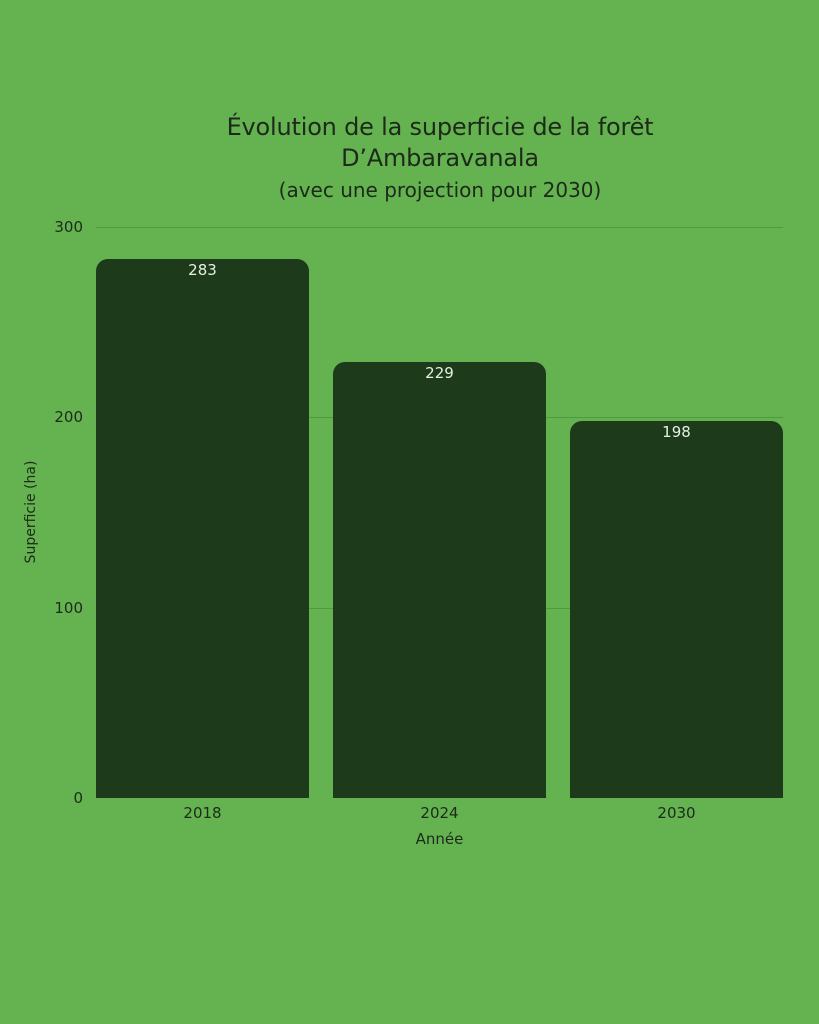 The height and width of the screenshot is (1024, 819). I want to click on chart-subtitle: (avec une projection pour 2030), so click(440, 190).